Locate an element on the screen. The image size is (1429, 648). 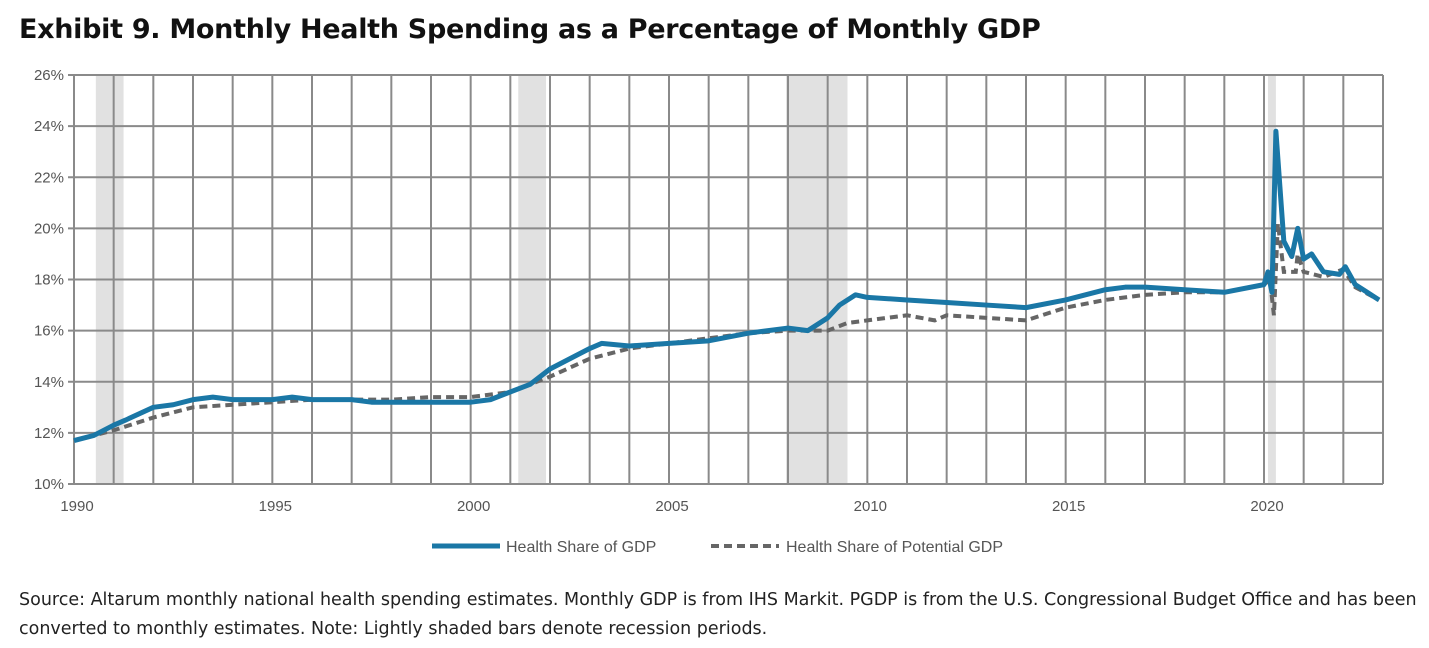
y-tick-label: 16% is located at coordinates (49, 331).